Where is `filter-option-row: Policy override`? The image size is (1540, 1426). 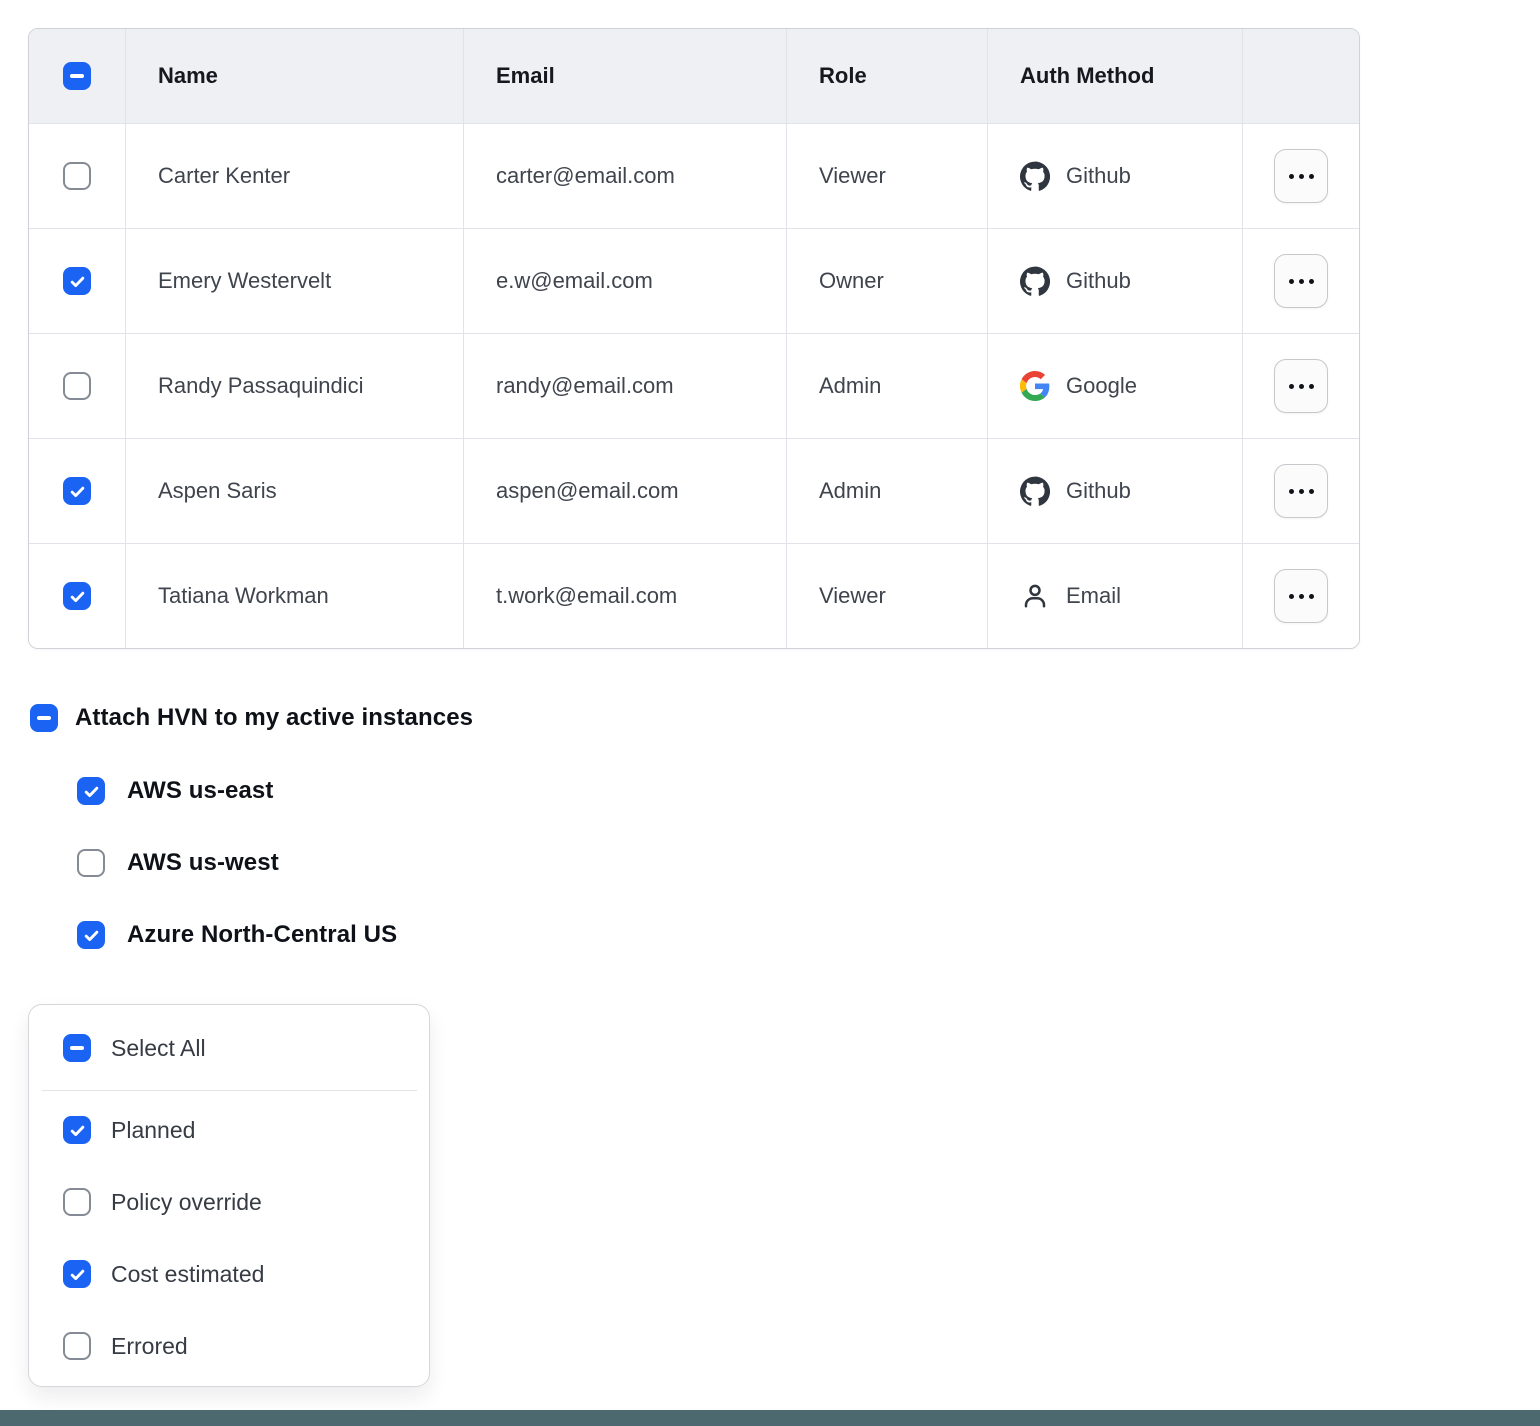 filter-option-row: Policy override is located at coordinates (234, 1202).